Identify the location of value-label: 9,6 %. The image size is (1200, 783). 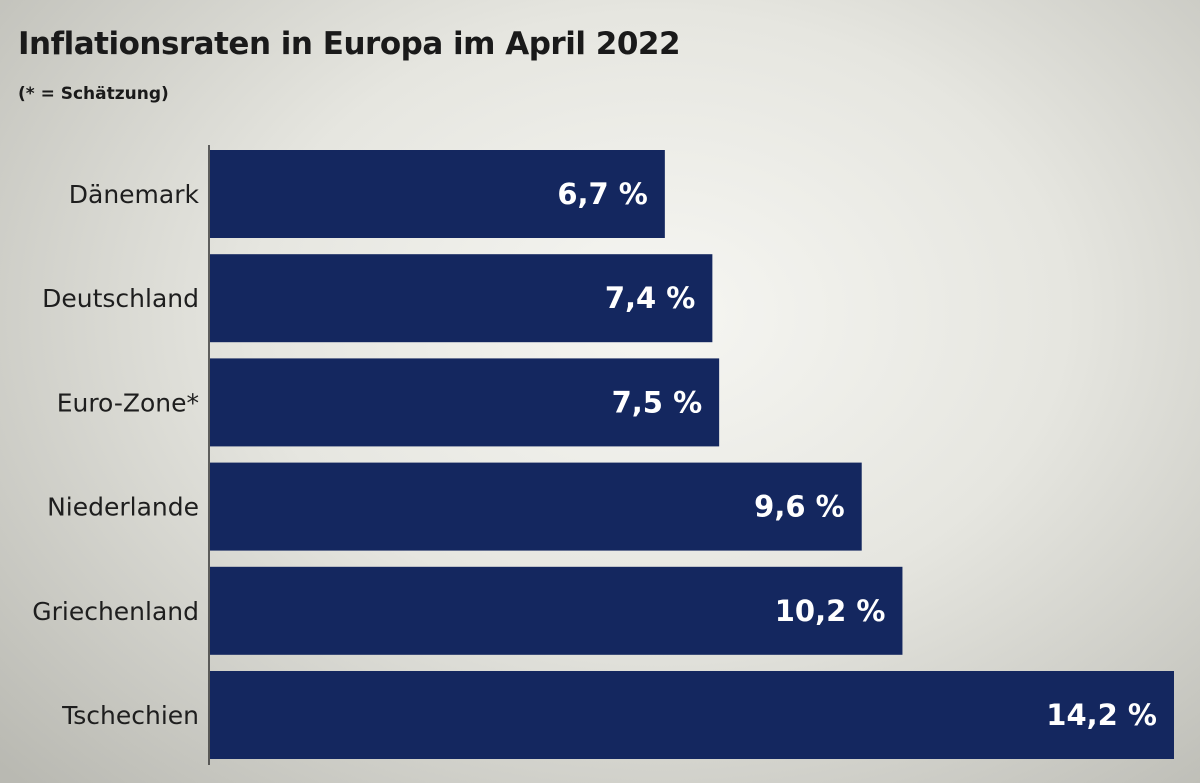
(799, 507).